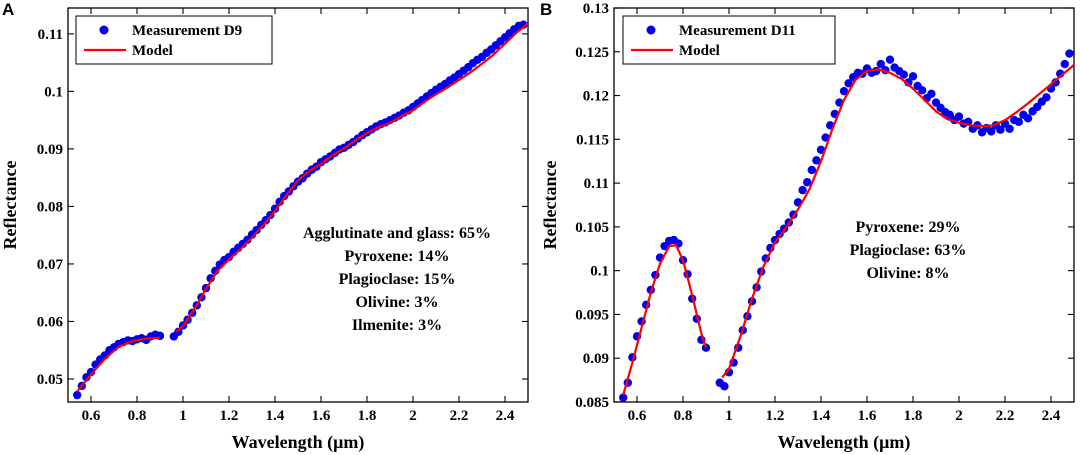  What do you see at coordinates (596, 9) in the screenshot?
I see `y-tick-label: 0.13` at bounding box center [596, 9].